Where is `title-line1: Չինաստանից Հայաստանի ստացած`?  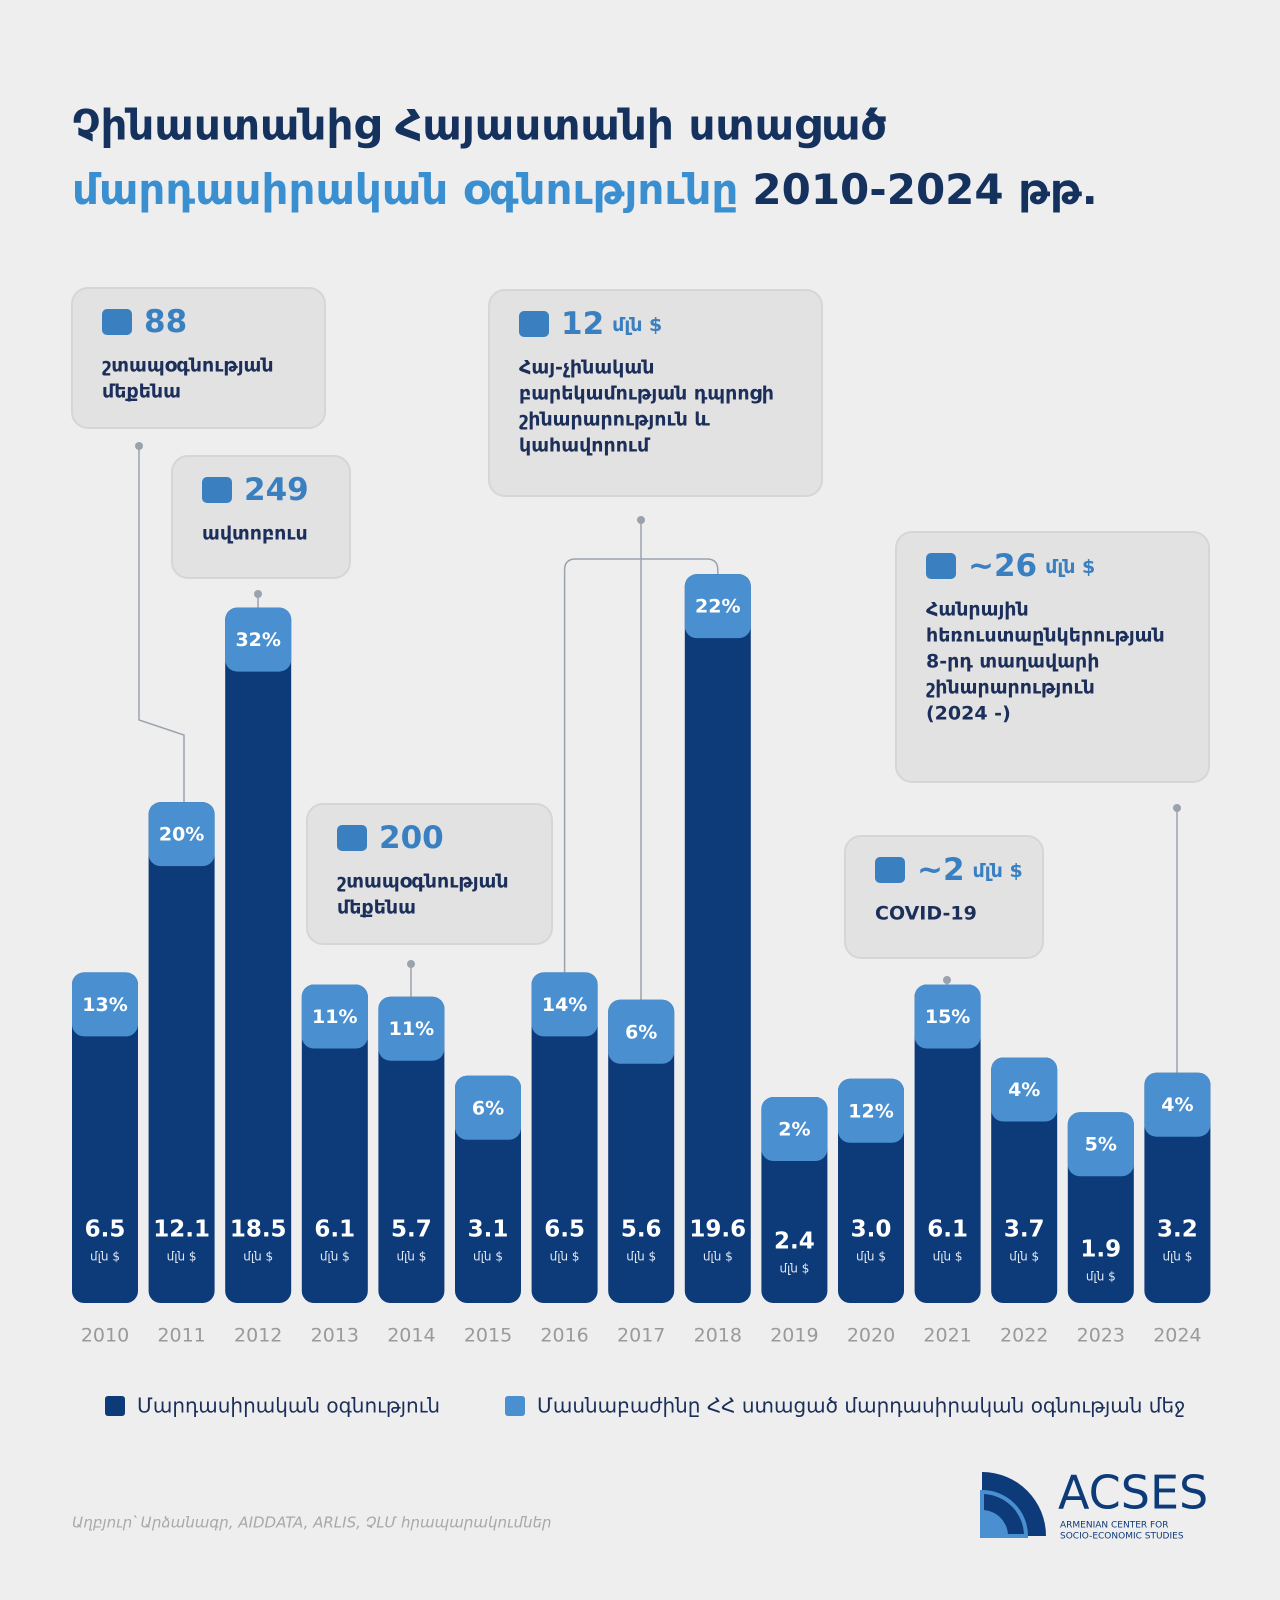
title-line1: Չինաստանից Հայաստանի ստացած is located at coordinates (479, 125).